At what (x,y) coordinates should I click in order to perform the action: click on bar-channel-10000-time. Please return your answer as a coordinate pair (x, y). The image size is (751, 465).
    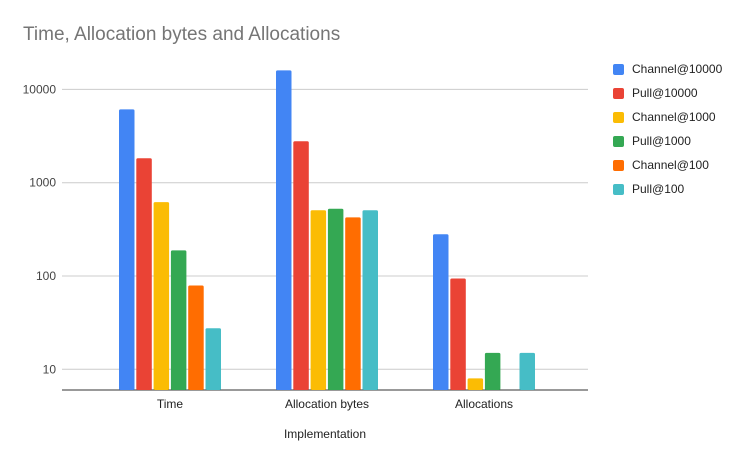
    Looking at the image, I should click on (127, 250).